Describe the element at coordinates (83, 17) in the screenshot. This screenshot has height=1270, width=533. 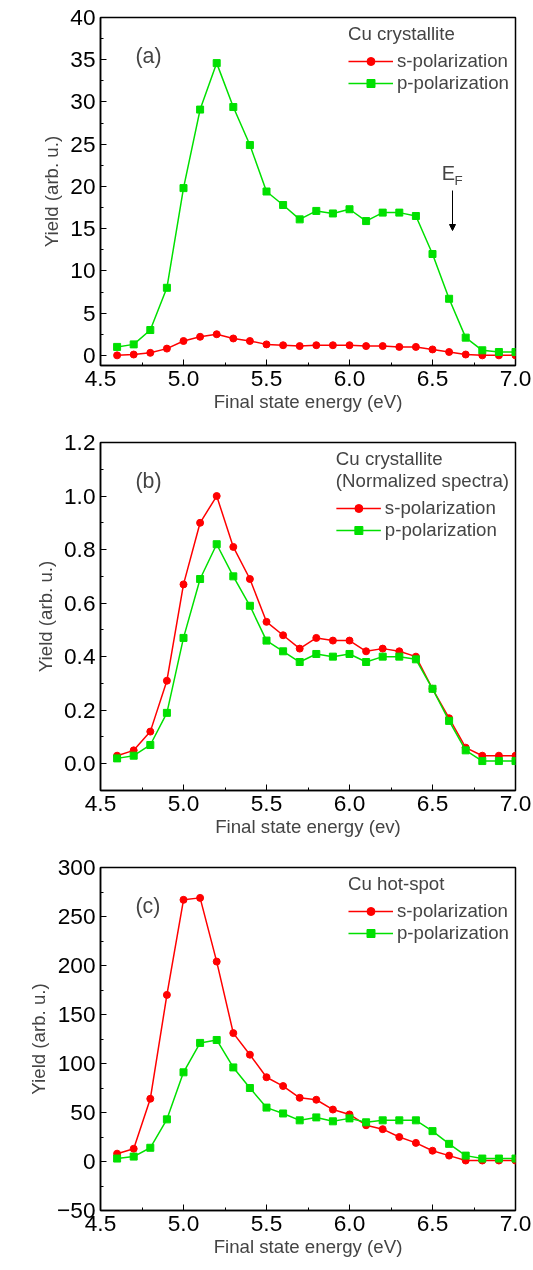
I see `y-tick-label: 40` at that location.